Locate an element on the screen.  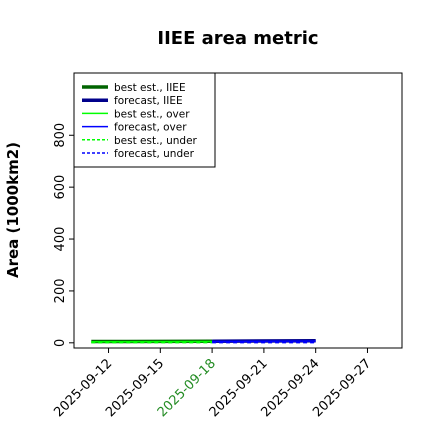
series-line is located at coordinates (264, 341).